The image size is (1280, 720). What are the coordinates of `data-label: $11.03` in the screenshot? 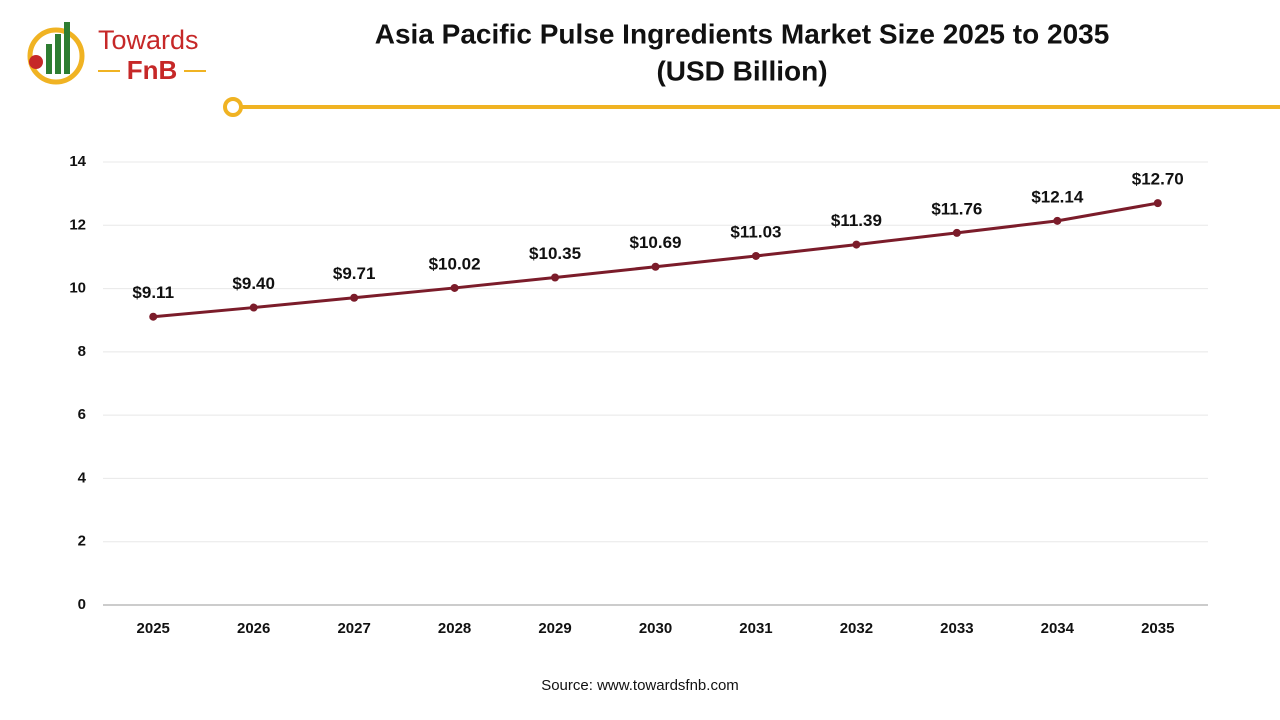 It's located at (755, 231).